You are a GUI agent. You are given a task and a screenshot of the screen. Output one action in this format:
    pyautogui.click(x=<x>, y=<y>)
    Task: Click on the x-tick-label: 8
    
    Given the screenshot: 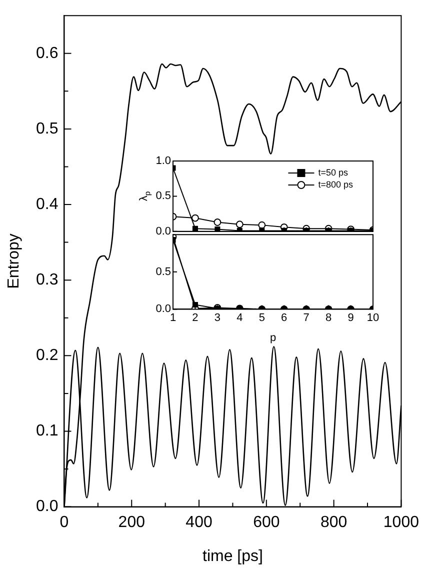 What is the action you would take?
    pyautogui.click(x=328, y=318)
    